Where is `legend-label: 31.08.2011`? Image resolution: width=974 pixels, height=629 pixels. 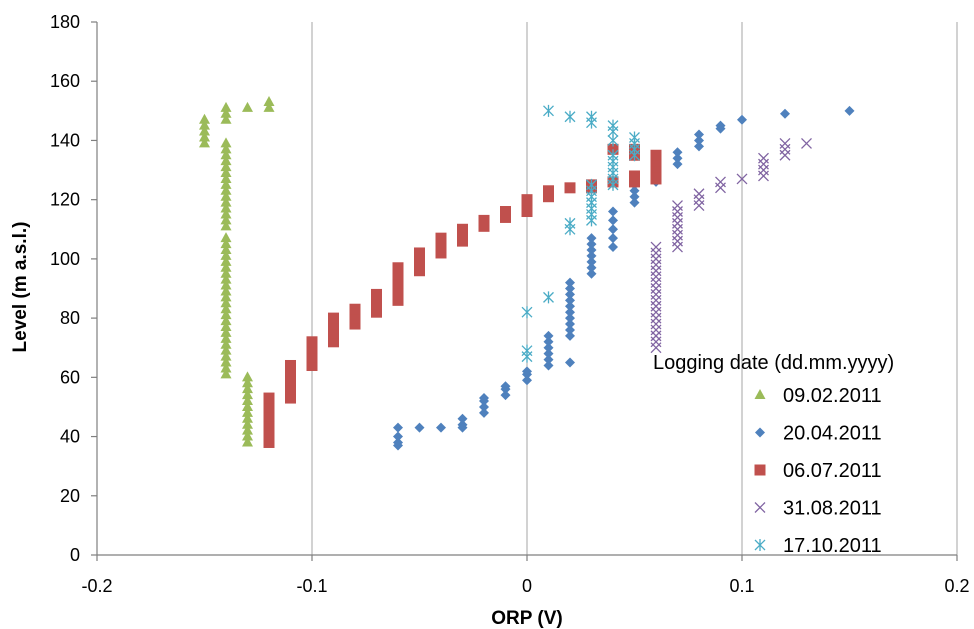
legend-label: 31.08.2011 is located at coordinates (832, 509).